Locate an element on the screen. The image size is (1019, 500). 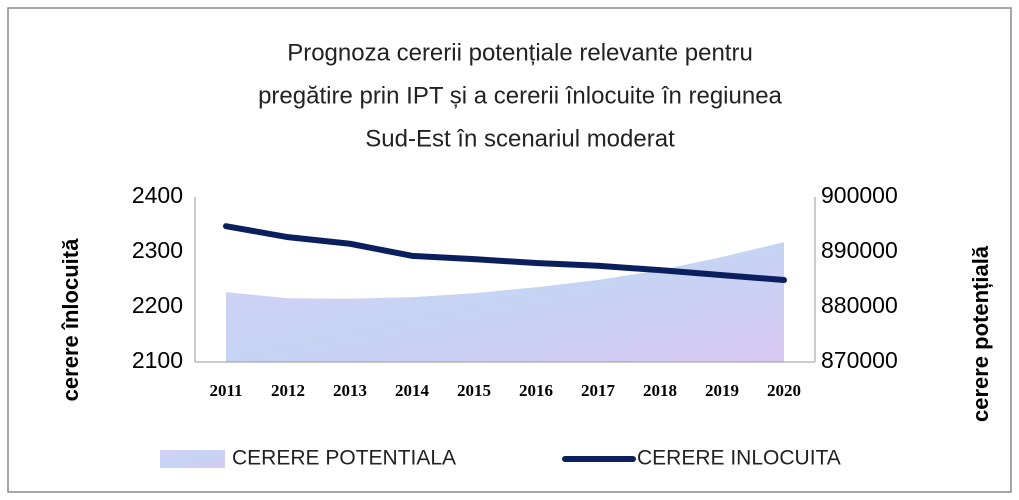
x-tick-label: 2019 is located at coordinates (722, 390).